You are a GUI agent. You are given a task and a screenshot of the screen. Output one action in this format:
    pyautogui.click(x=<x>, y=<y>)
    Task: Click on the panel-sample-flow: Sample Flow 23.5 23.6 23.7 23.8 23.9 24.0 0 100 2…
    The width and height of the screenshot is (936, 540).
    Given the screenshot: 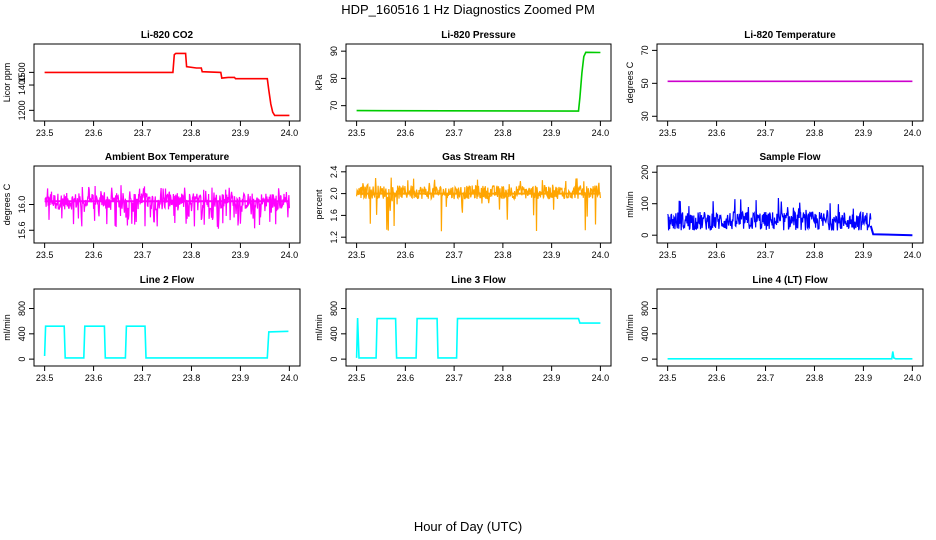 What is the action you would take?
    pyautogui.click(x=774, y=206)
    